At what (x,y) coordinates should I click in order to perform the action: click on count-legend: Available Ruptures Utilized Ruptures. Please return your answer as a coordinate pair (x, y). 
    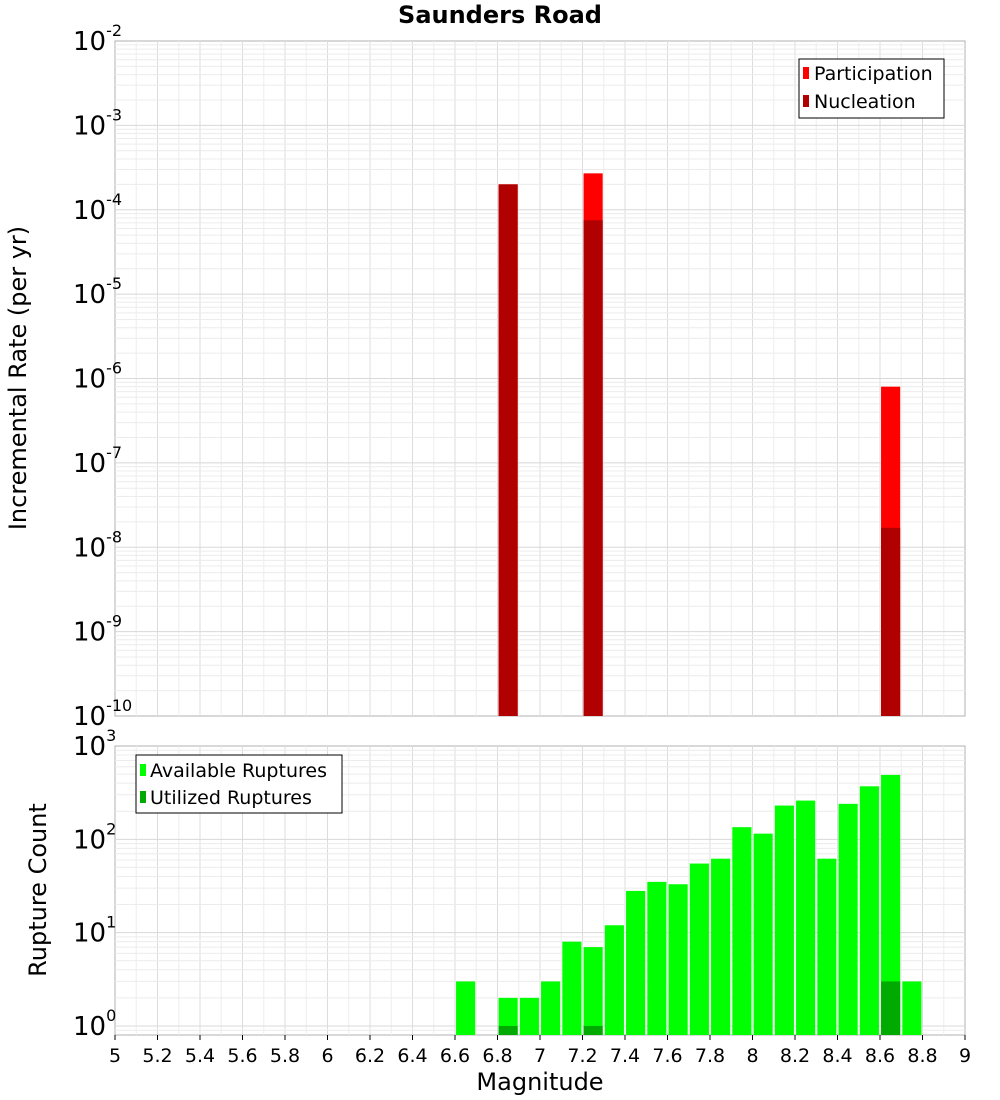
    Looking at the image, I should click on (239, 784).